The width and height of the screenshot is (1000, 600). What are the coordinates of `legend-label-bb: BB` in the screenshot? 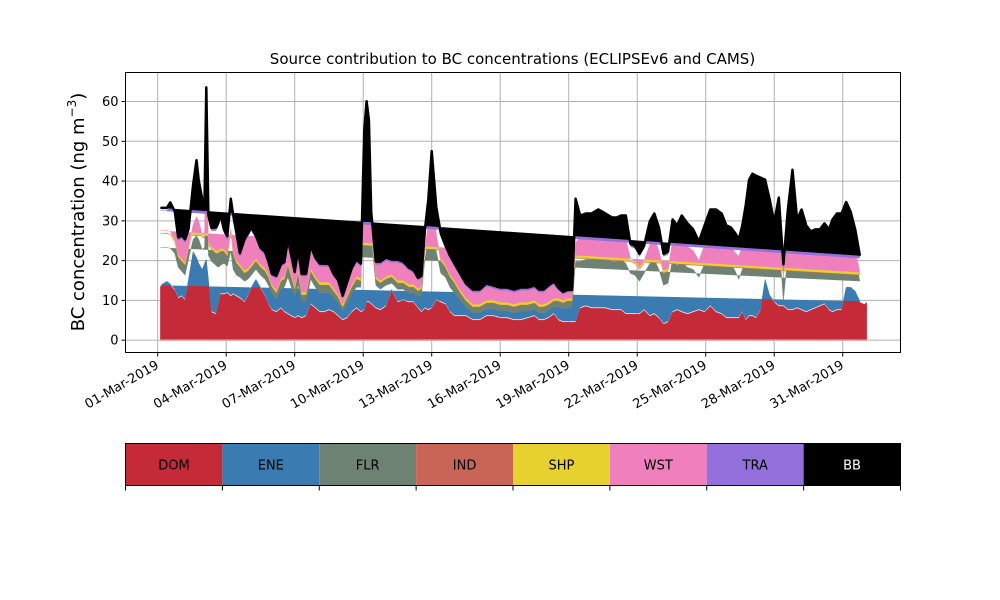 It's located at (852, 466).